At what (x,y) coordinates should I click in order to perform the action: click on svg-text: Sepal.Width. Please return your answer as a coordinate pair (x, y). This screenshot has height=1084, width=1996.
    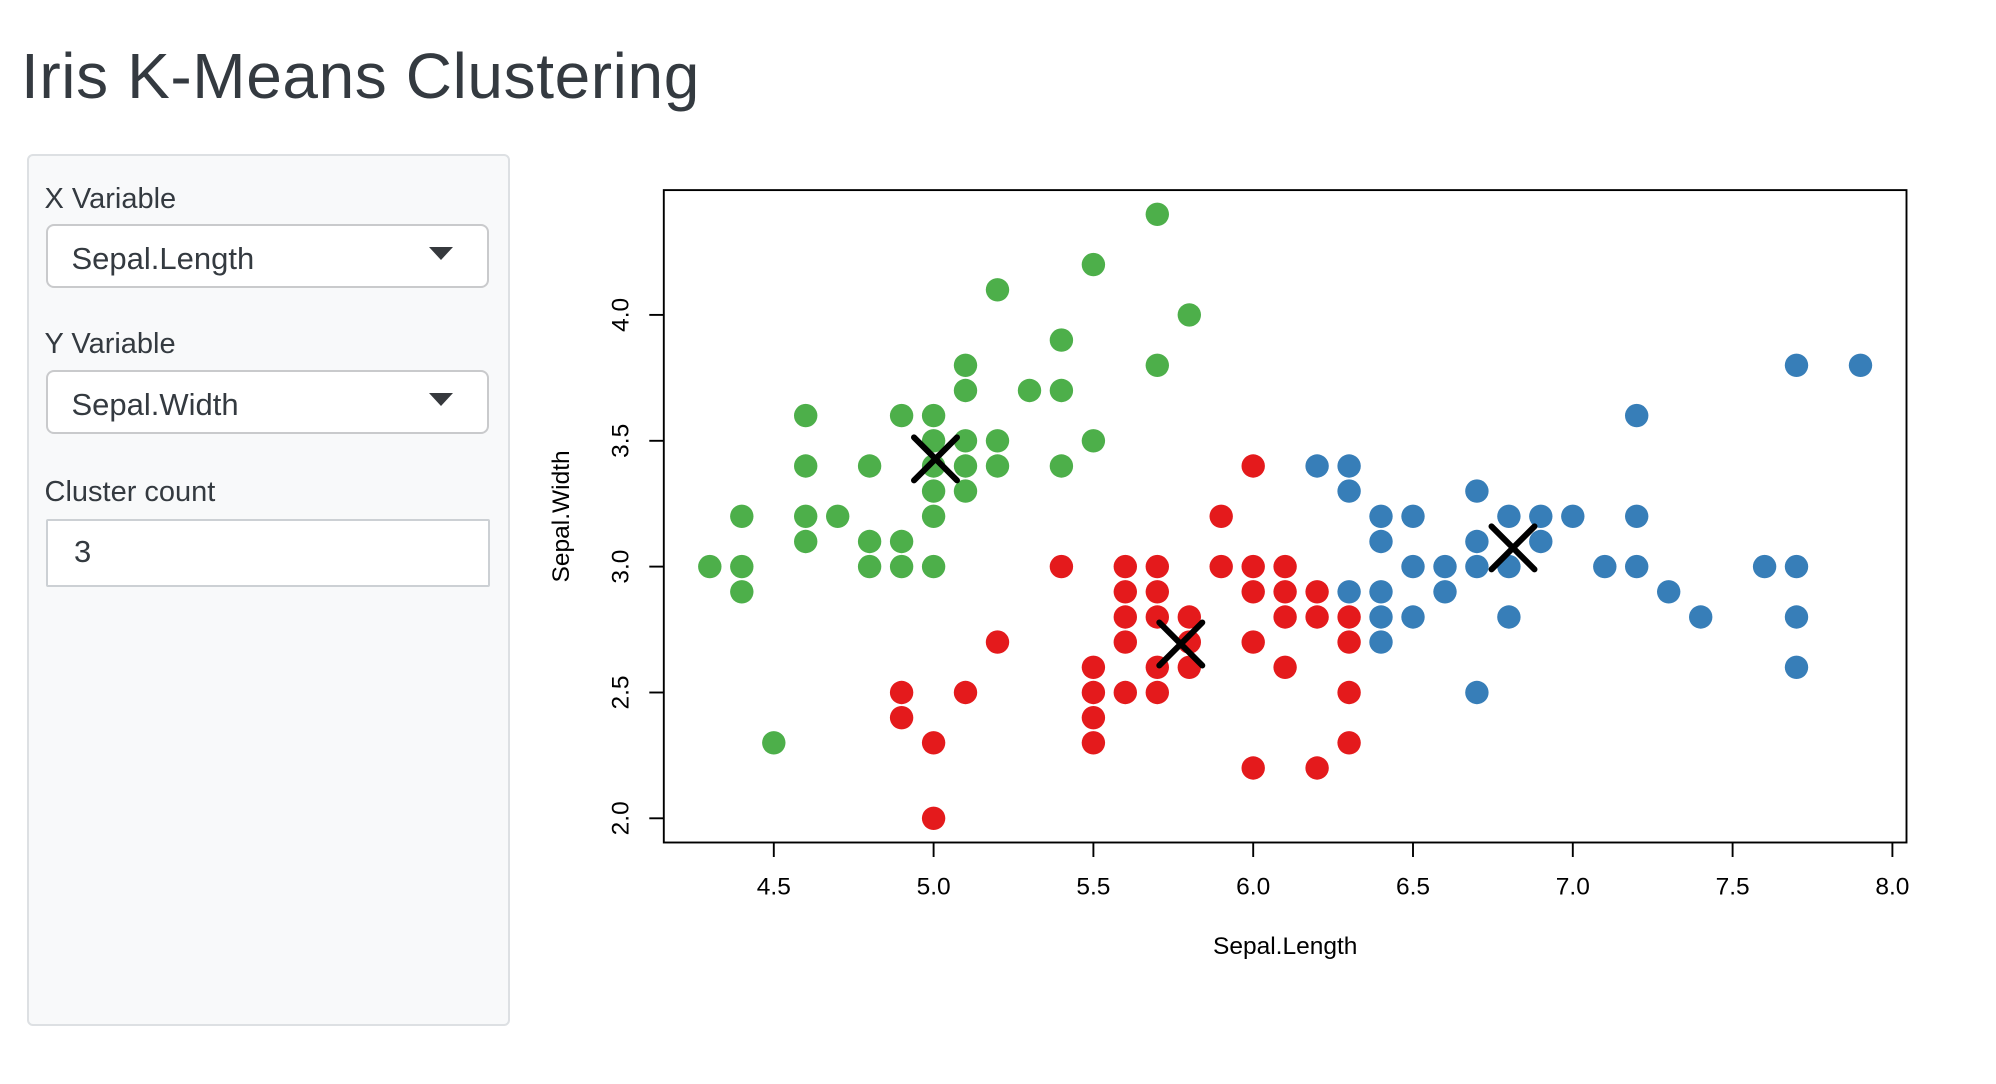
    Looking at the image, I should click on (561, 516).